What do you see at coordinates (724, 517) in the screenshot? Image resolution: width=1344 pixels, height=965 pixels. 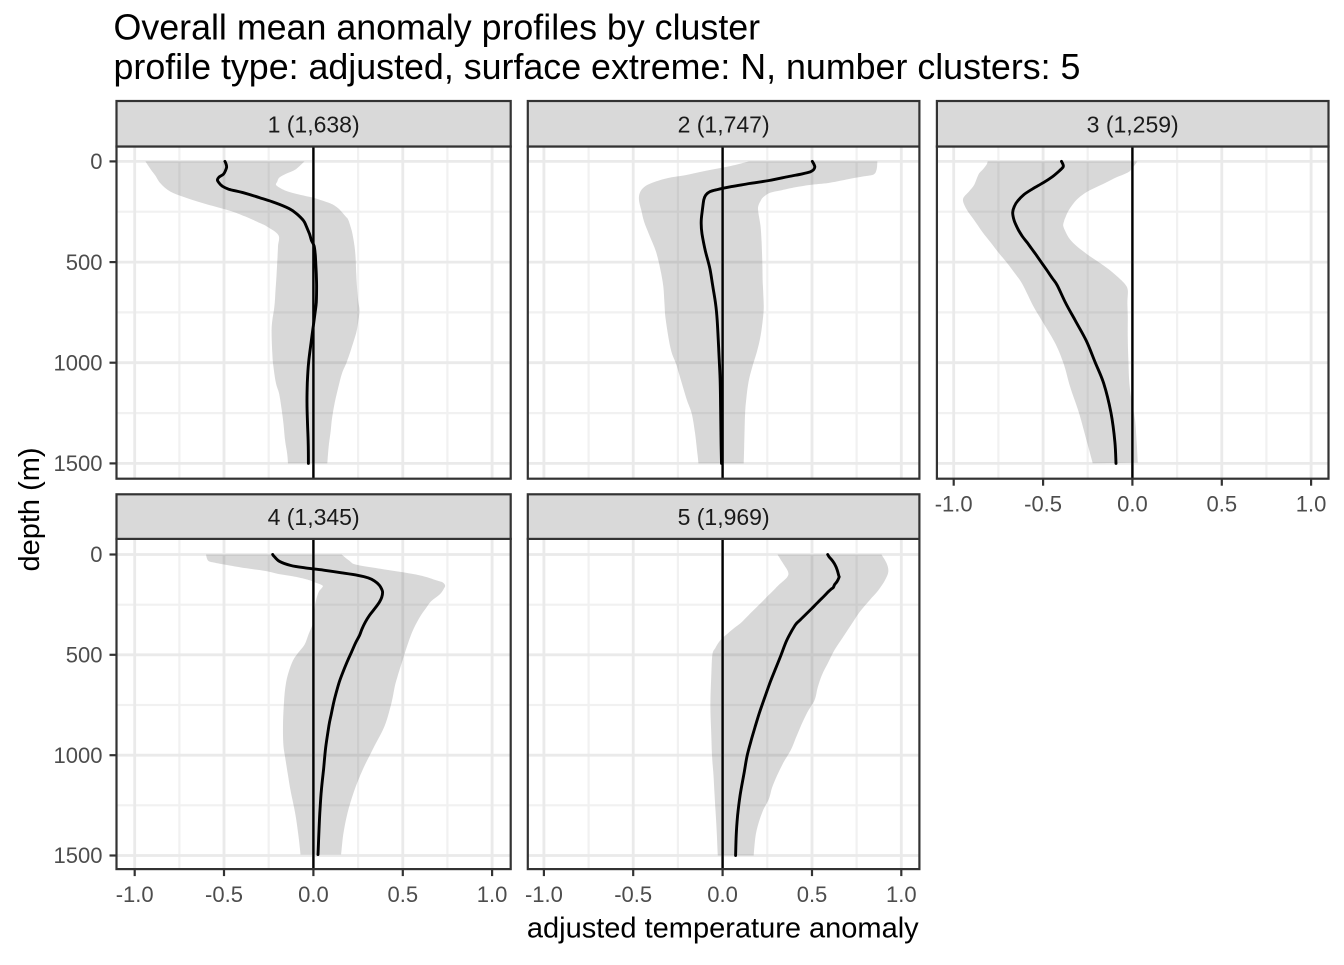 I see `svg-text: 5 (1,969)` at bounding box center [724, 517].